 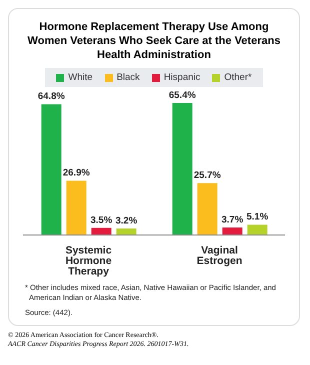 What do you see at coordinates (233, 220) in the screenshot?
I see `data-label: 3.7%` at bounding box center [233, 220].